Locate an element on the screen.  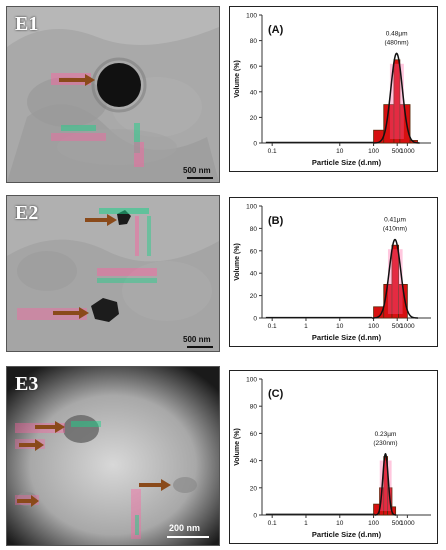
scale-bar-e2 is located at coordinates (200, 347).